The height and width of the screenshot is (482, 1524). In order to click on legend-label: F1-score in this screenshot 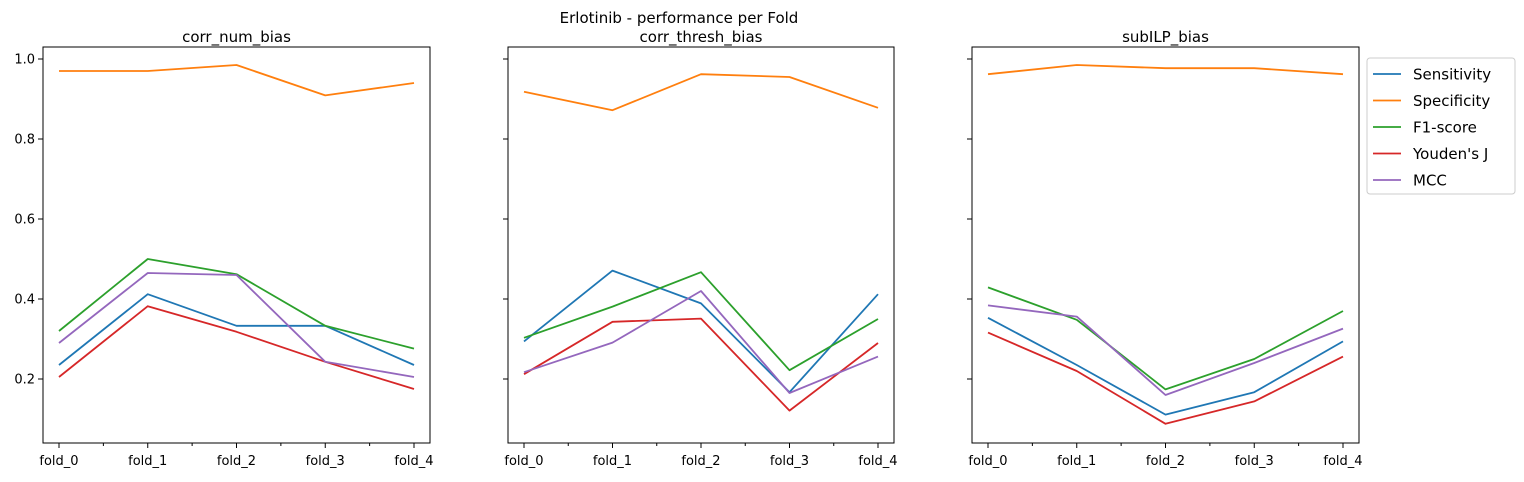, I will do `click(1445, 128)`.